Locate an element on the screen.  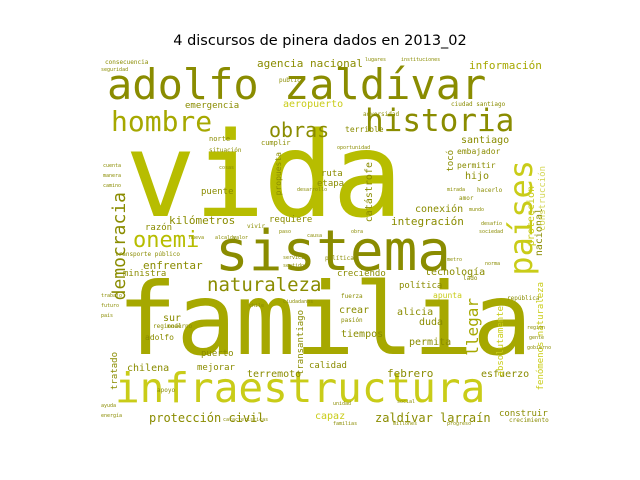
word: requiere is located at coordinates (291, 220).